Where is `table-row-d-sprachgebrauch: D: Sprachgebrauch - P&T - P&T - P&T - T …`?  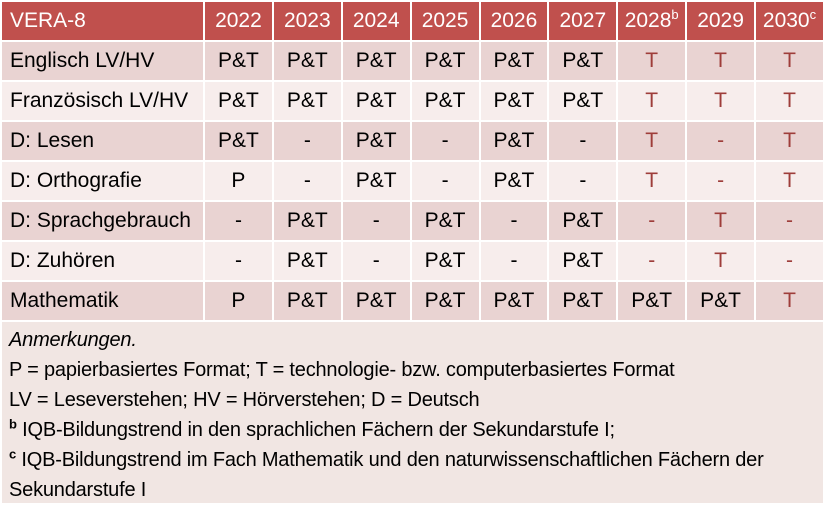 table-row-d-sprachgebrauch: D: Sprachgebrauch - P&T - P&T - P&T - T … is located at coordinates (412, 221).